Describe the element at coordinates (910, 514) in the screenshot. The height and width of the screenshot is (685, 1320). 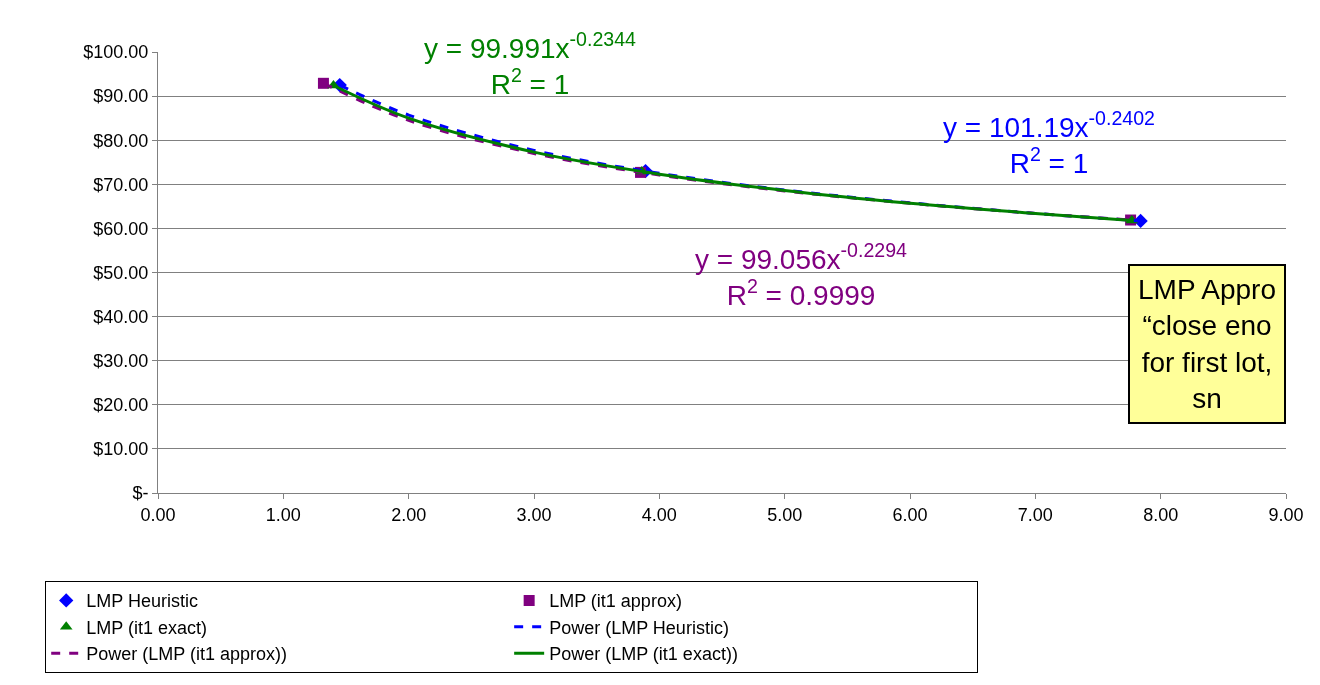
I see `x-tick-label: 6.00` at that location.